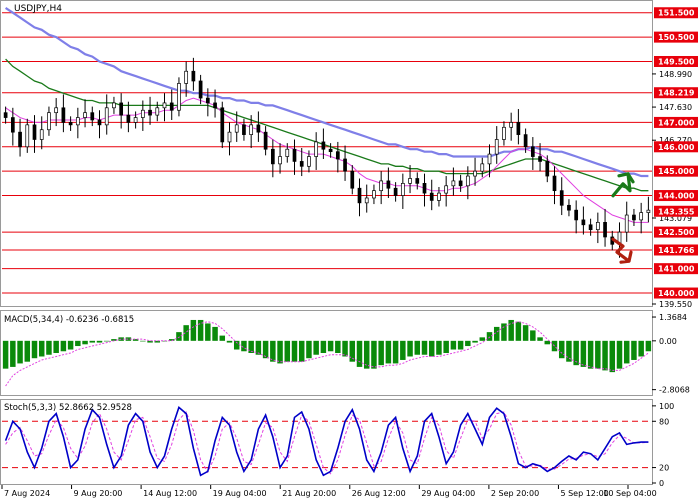 Image resolution: width=700 pixels, height=500 pixels. Describe the element at coordinates (240, 493) in the screenshot. I see `x-tick-label: 19 Aug 04:00` at that location.